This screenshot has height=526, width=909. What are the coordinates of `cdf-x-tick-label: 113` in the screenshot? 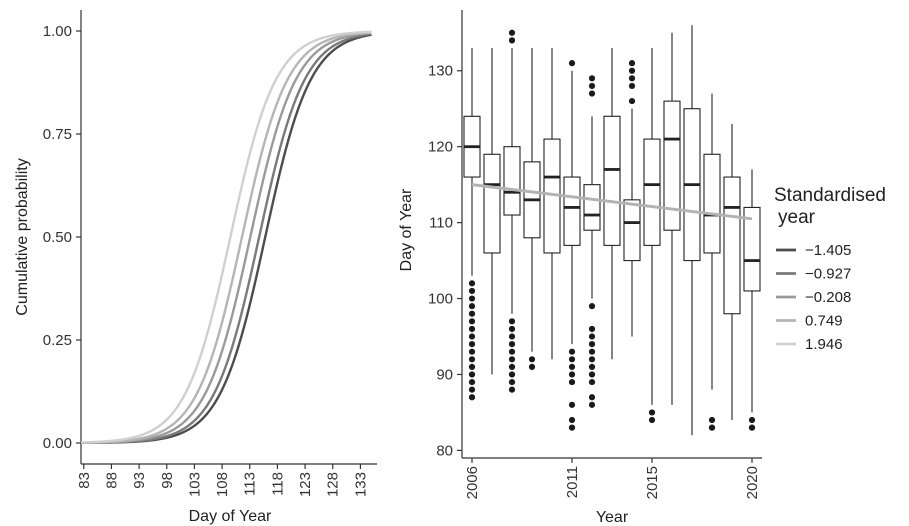 It's located at (250, 484).